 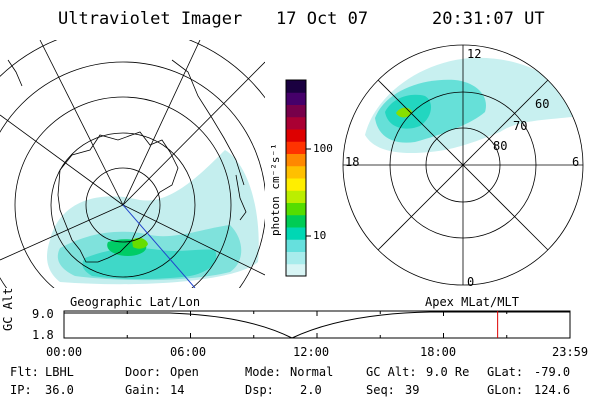 I want to click on mlt-label-18: 18, so click(x=352, y=162).